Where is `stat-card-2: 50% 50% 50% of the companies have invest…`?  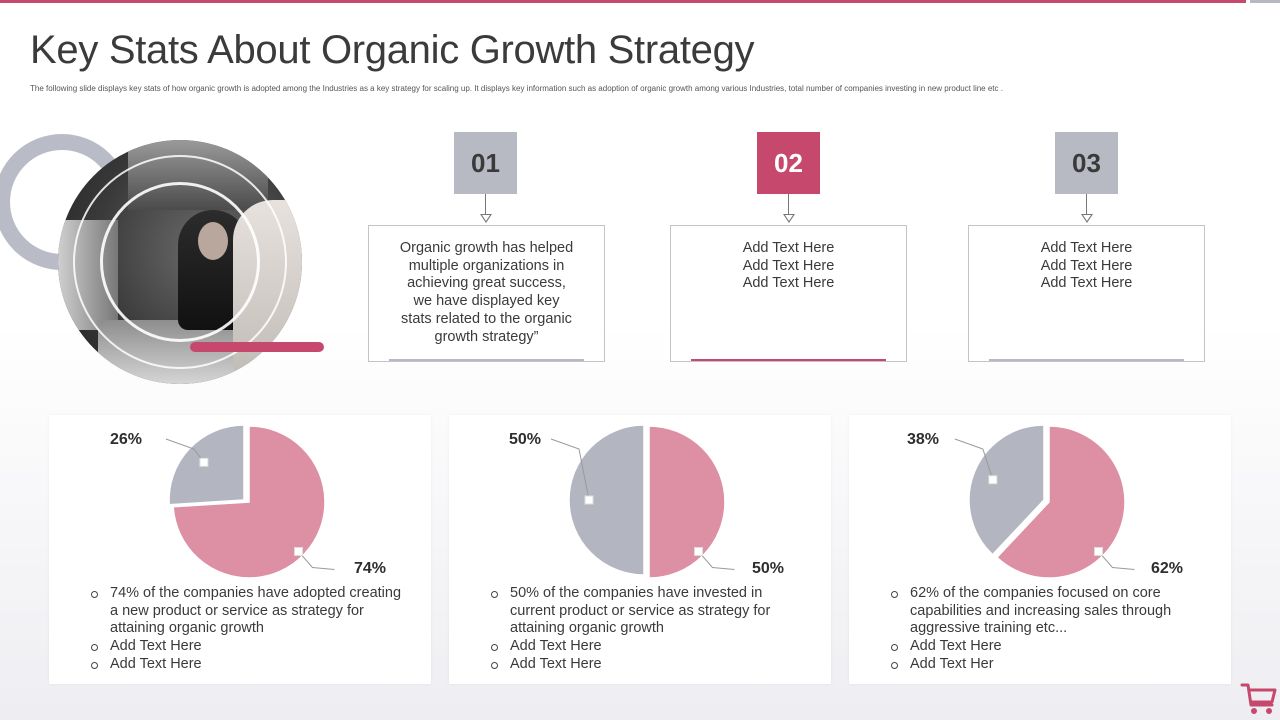 stat-card-2: 50% 50% 50% of the companies have invest… is located at coordinates (640, 549).